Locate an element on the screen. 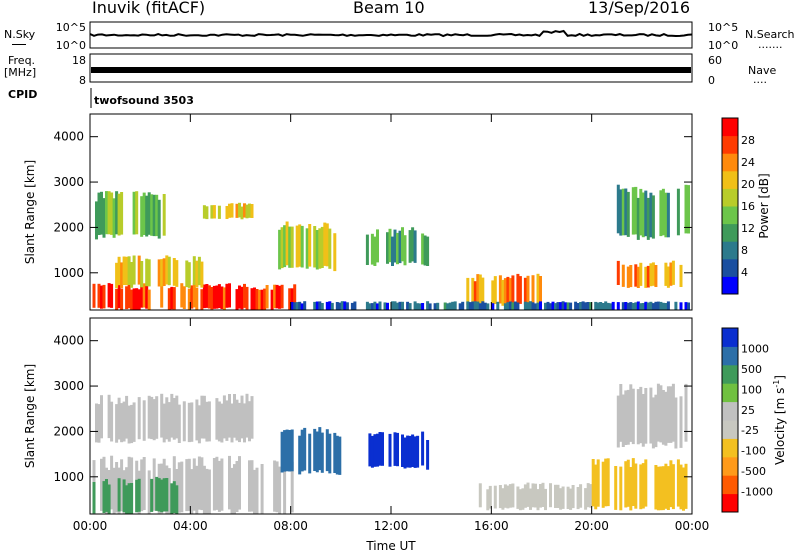 The height and width of the screenshot is (554, 800). y-tick-label: 3000 is located at coordinates (68, 386).